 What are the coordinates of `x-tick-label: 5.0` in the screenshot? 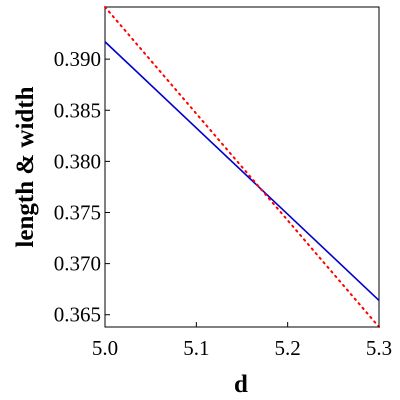 It's located at (105, 348).